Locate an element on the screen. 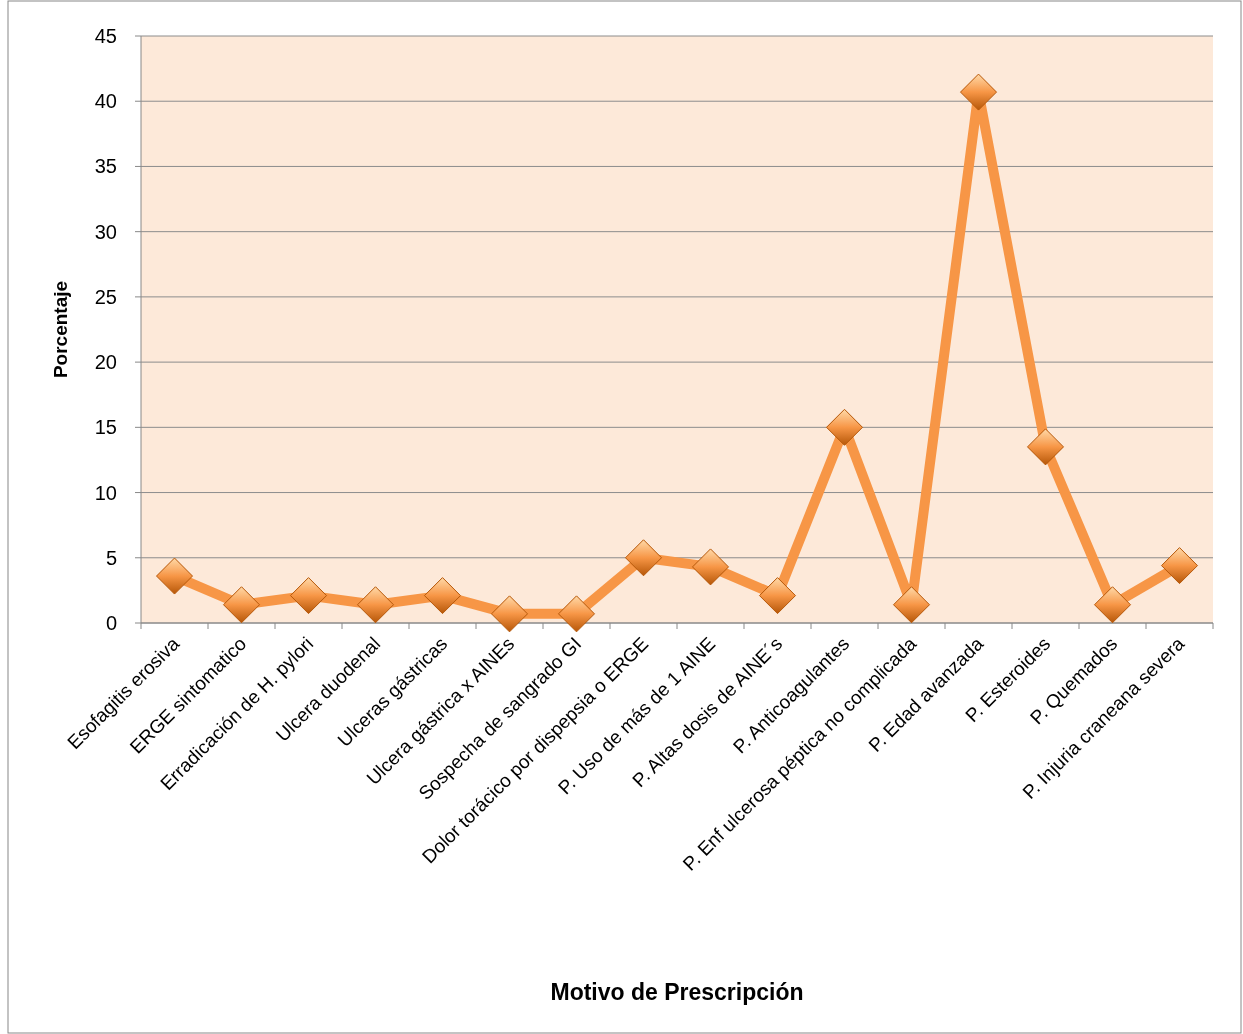 This screenshot has width=1243, height=1034. y-tick-label: 35 is located at coordinates (105, 166).